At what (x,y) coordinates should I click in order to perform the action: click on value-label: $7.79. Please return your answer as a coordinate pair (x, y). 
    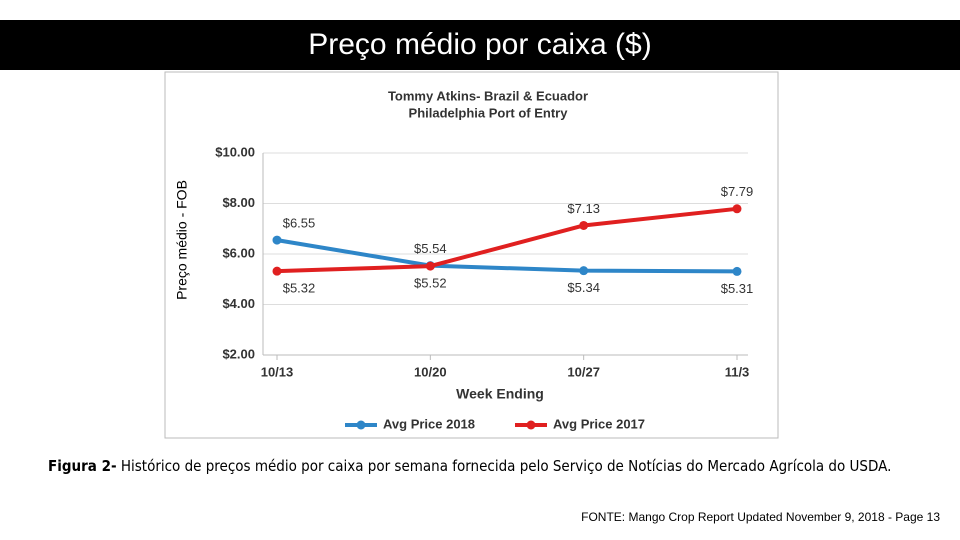
    Looking at the image, I should click on (737, 191).